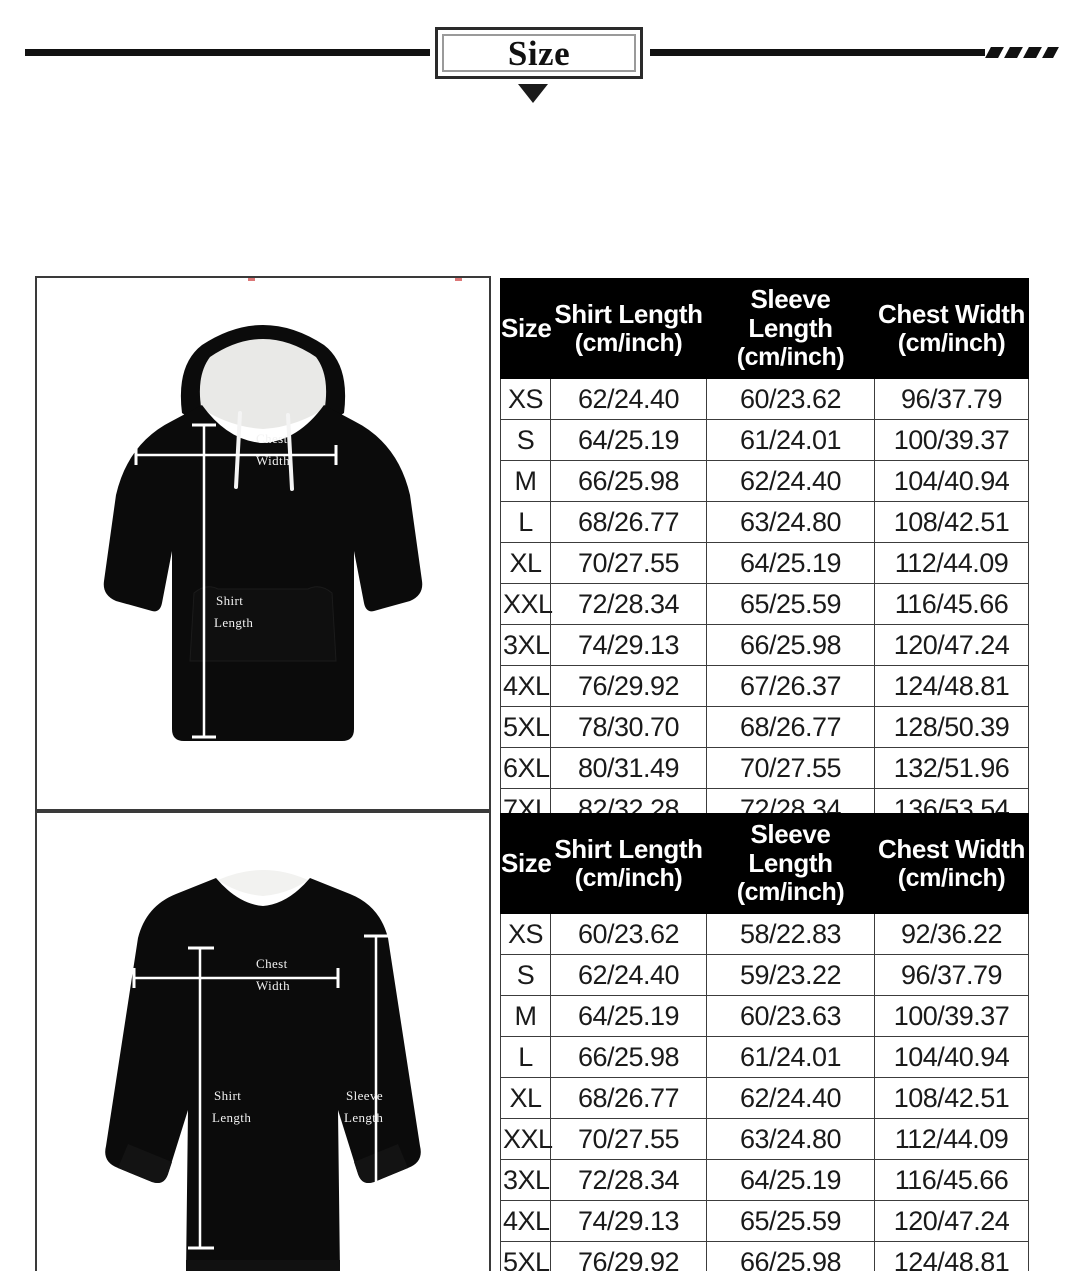  I want to click on shirt-length-label-line2: Length, so click(231, 1117).